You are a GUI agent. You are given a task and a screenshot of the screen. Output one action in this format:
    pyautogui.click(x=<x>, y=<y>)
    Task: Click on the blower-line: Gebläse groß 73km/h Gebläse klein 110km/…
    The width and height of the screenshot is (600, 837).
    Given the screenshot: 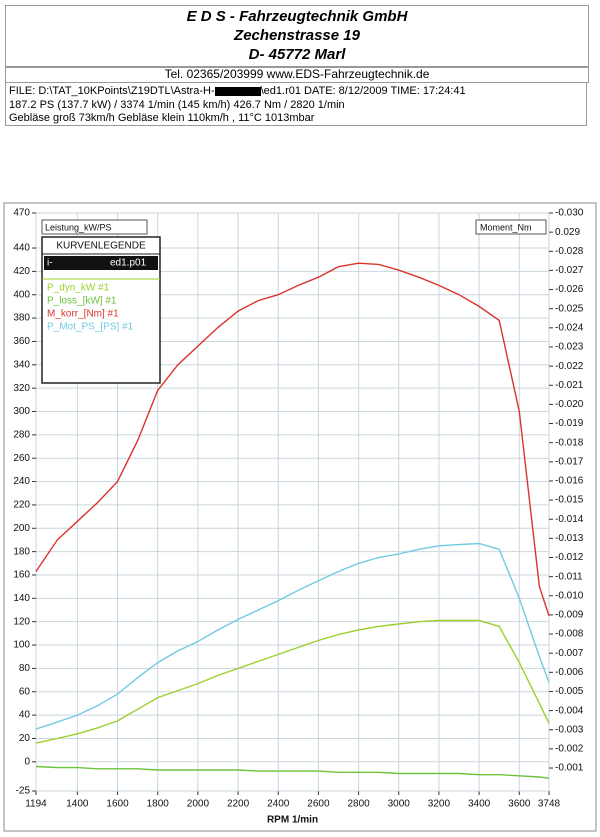 What is the action you would take?
    pyautogui.click(x=162, y=118)
    